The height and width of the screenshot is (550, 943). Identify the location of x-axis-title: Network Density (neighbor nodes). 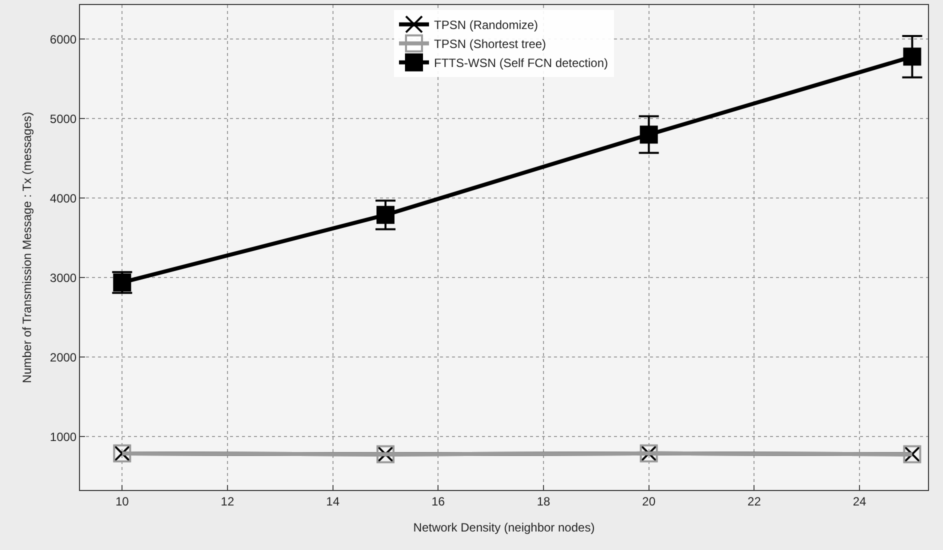
(504, 527).